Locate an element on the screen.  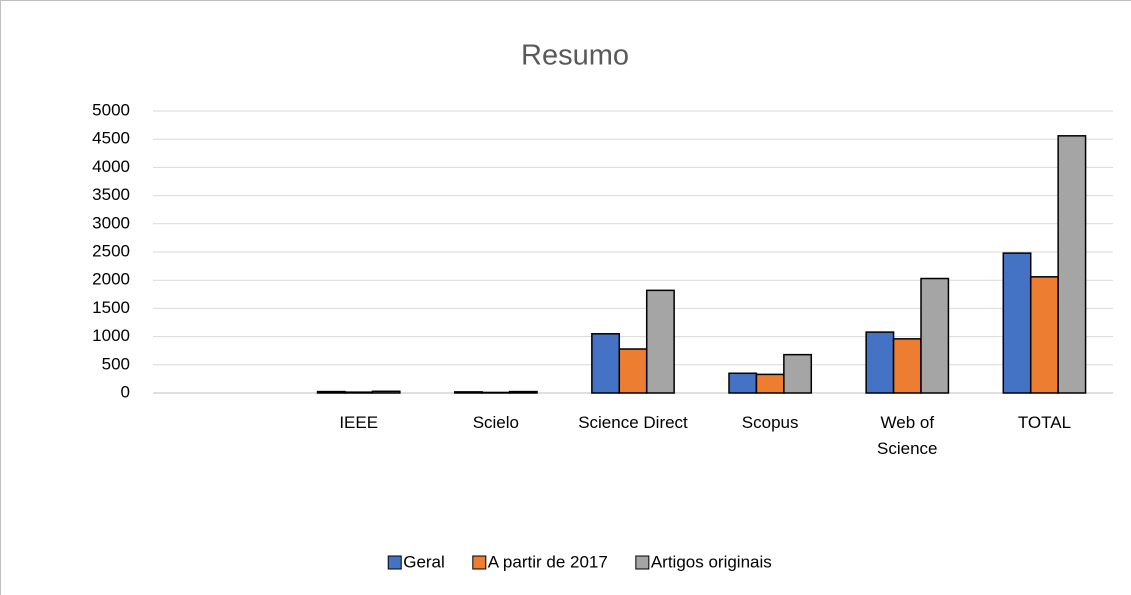
legend-label: A partir de 2017 is located at coordinates (548, 561).